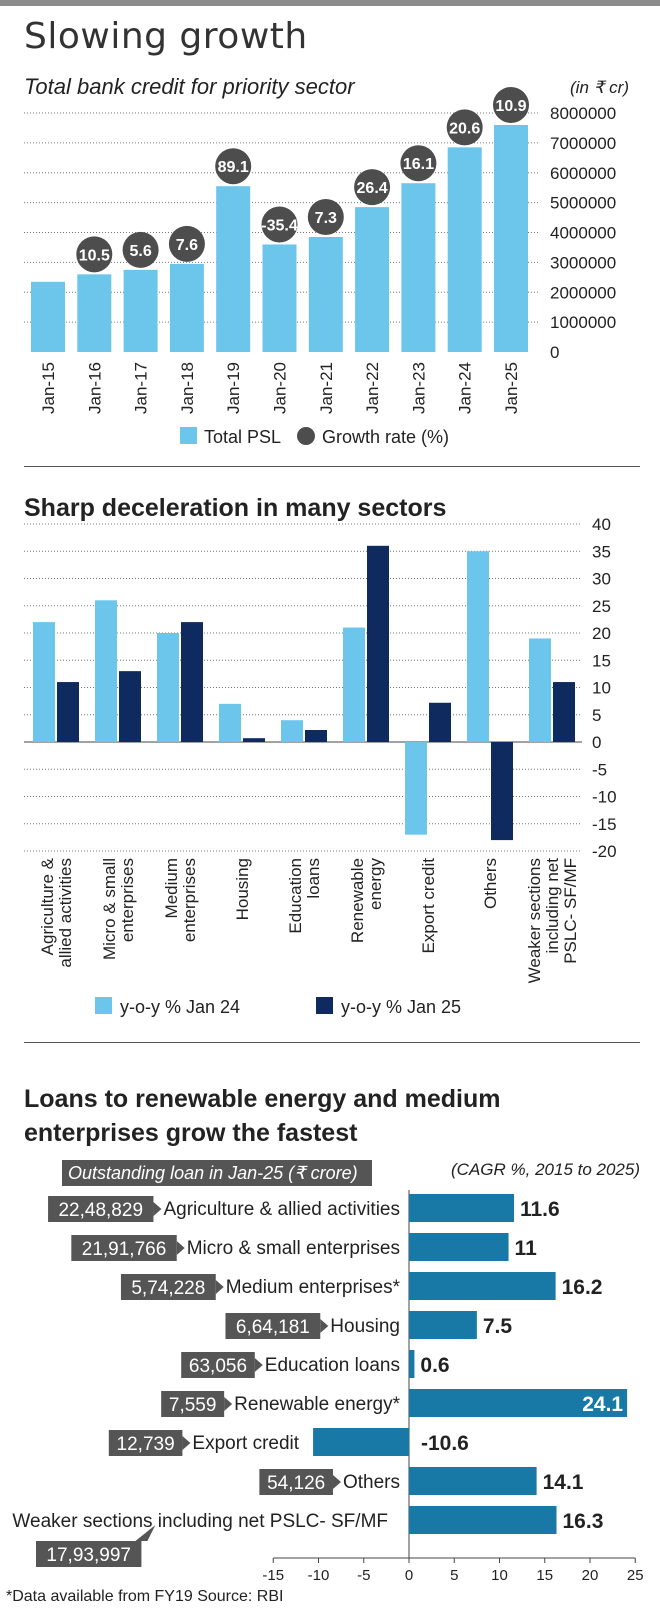  I want to click on y-tick-label: 1000000, so click(583, 322).